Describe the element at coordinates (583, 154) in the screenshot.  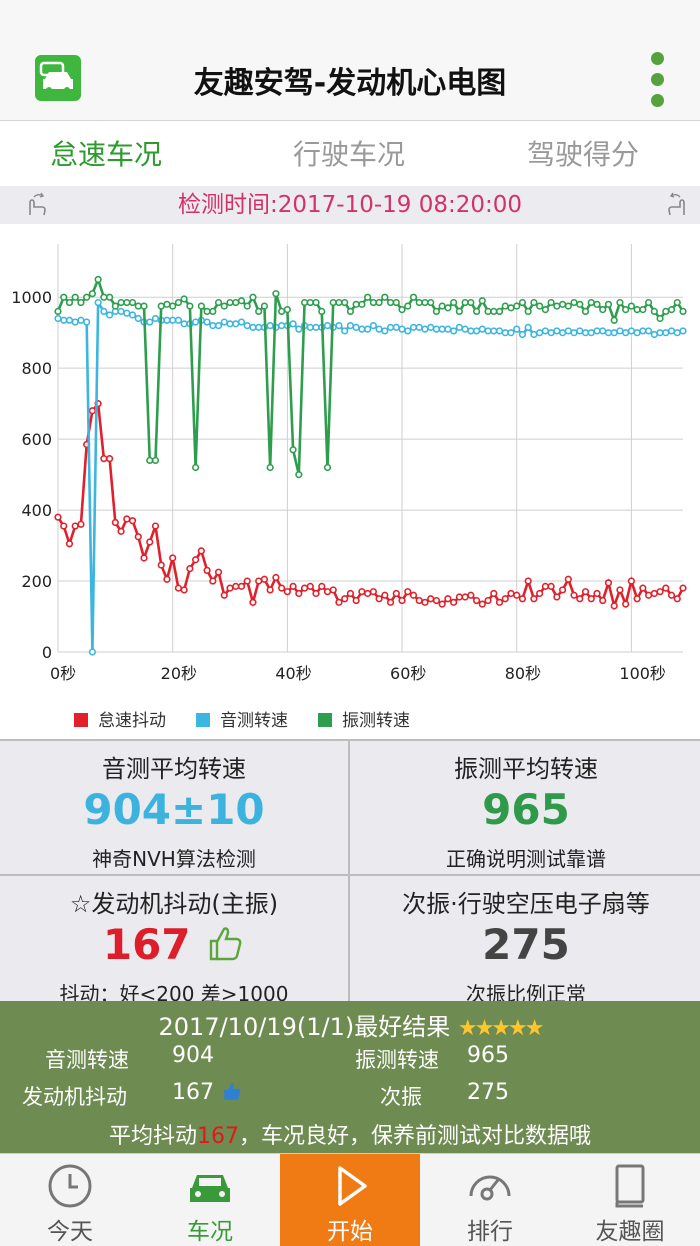
I see `tab-score: 驾驶得分` at that location.